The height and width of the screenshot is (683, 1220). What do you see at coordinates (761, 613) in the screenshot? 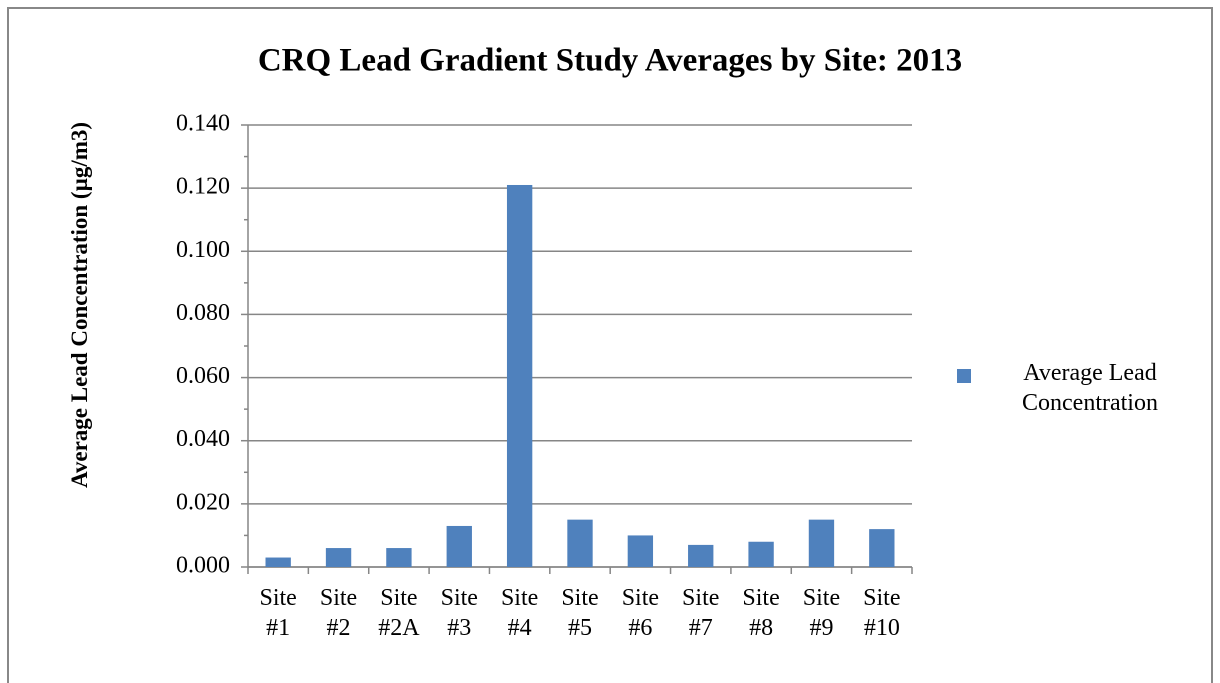
I see `x-tick-label: Site #8` at bounding box center [761, 613].